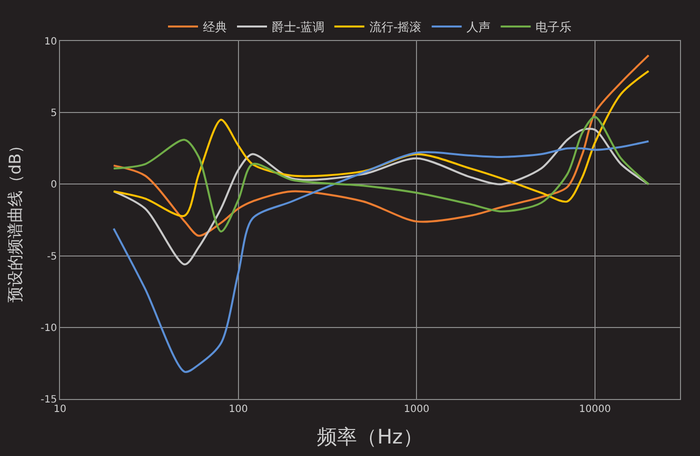 This screenshot has height=456, width=700. Describe the element at coordinates (48, 328) in the screenshot. I see `y-tick-label: -10` at that location.